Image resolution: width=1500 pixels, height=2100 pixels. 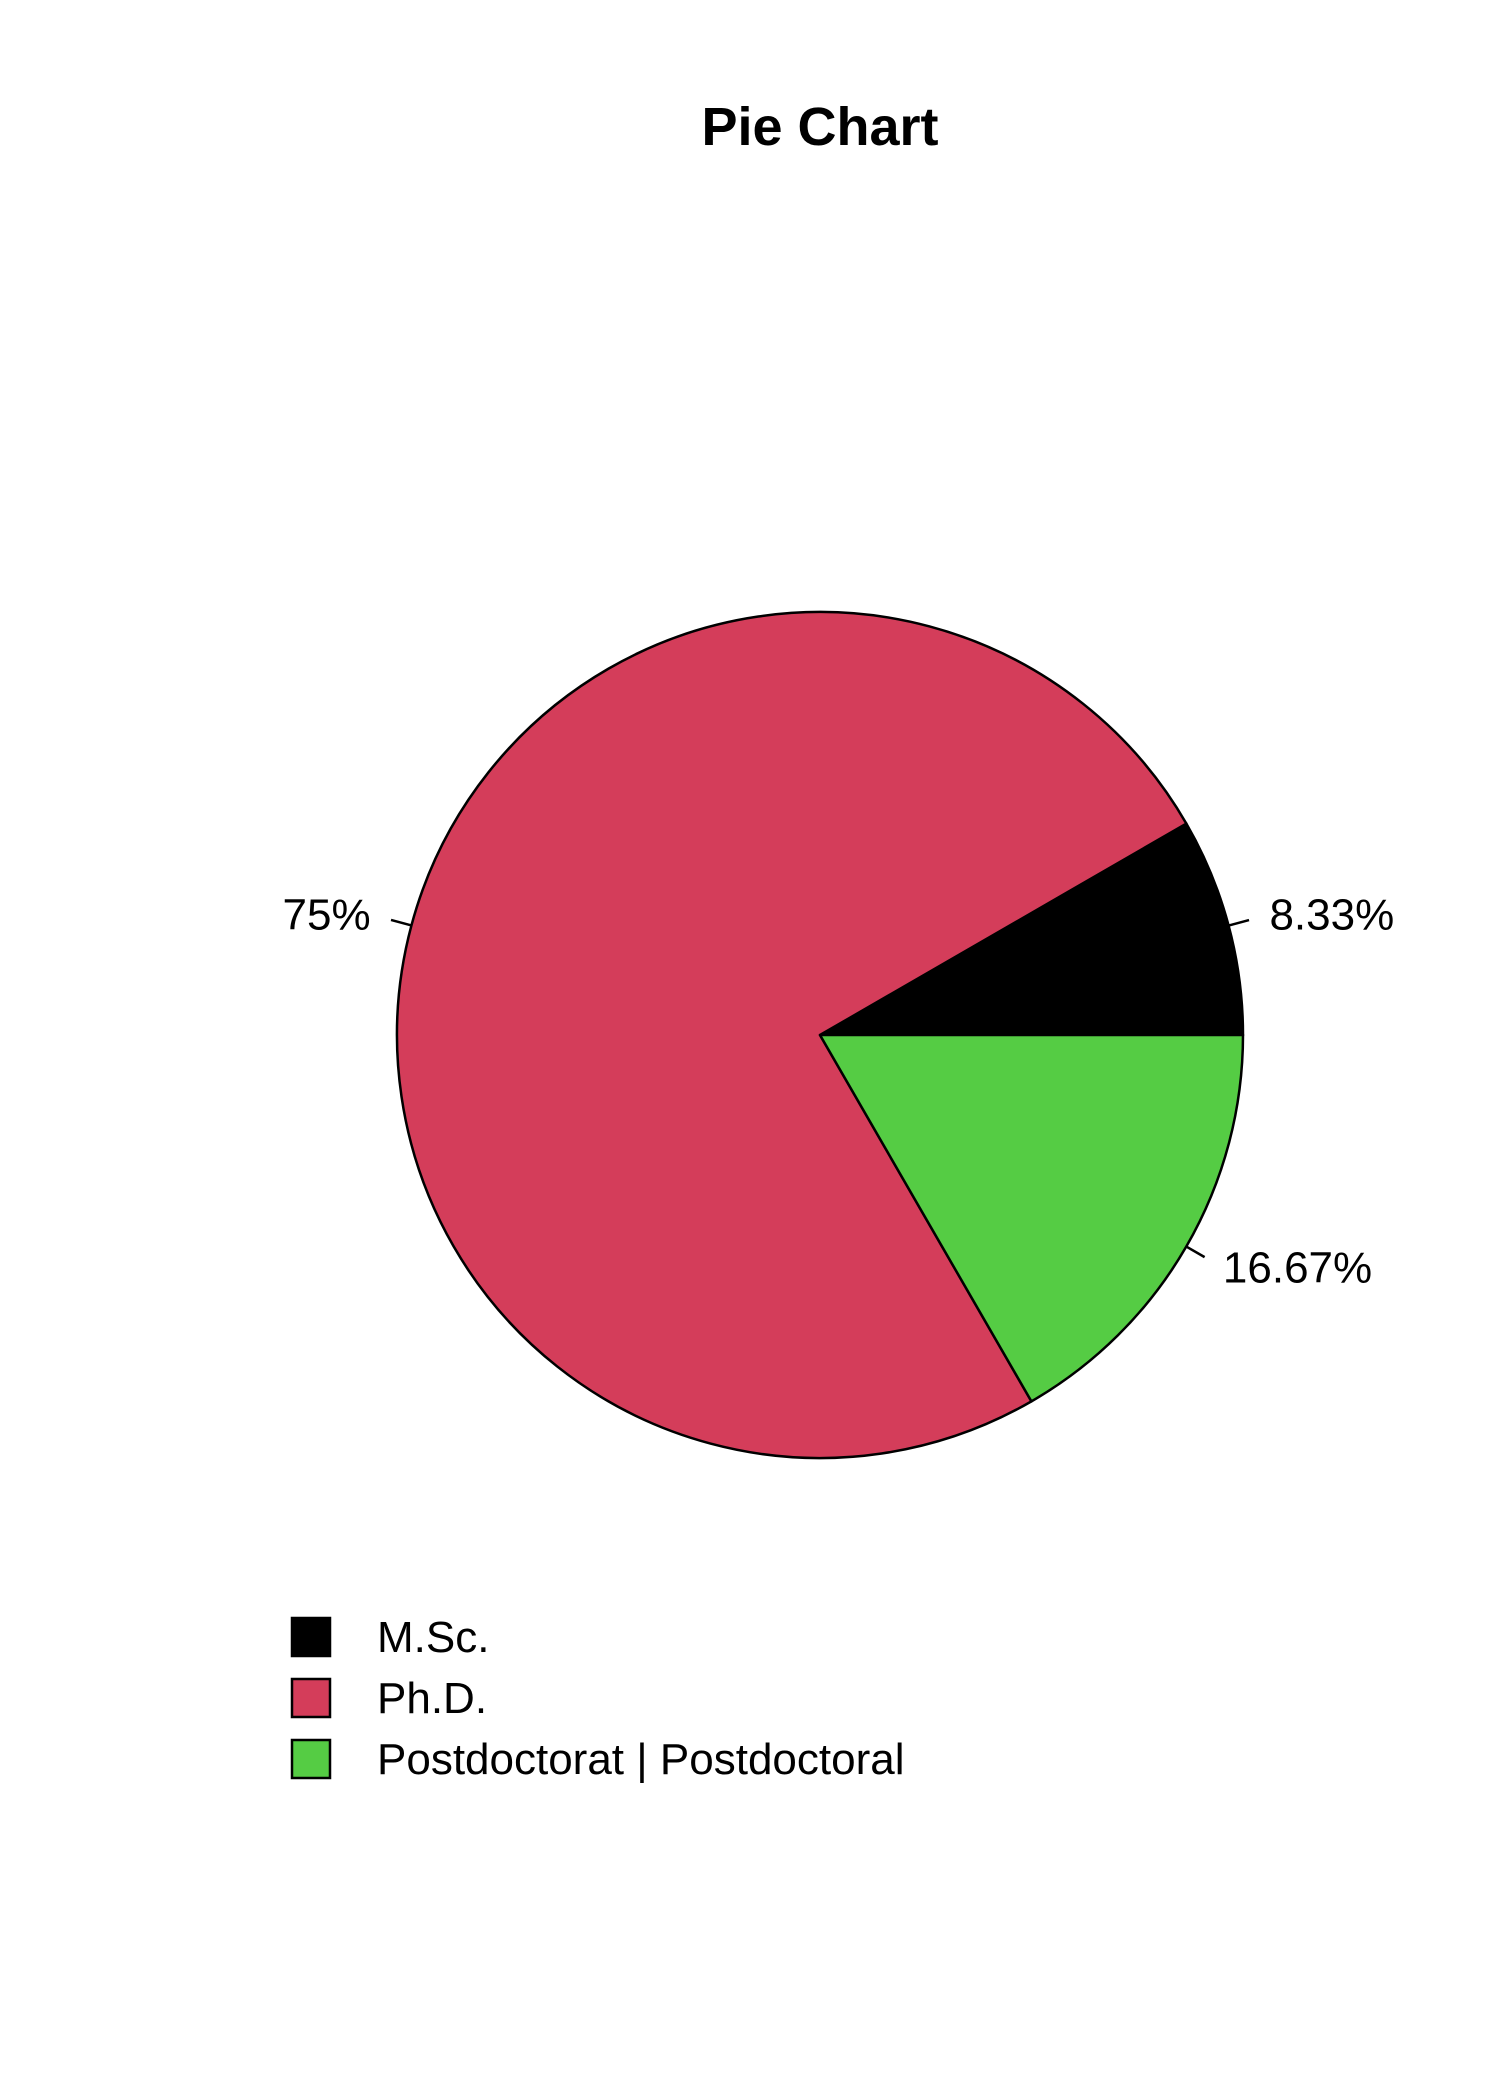 I want to click on slice-label-1: 75%, so click(x=327, y=914).